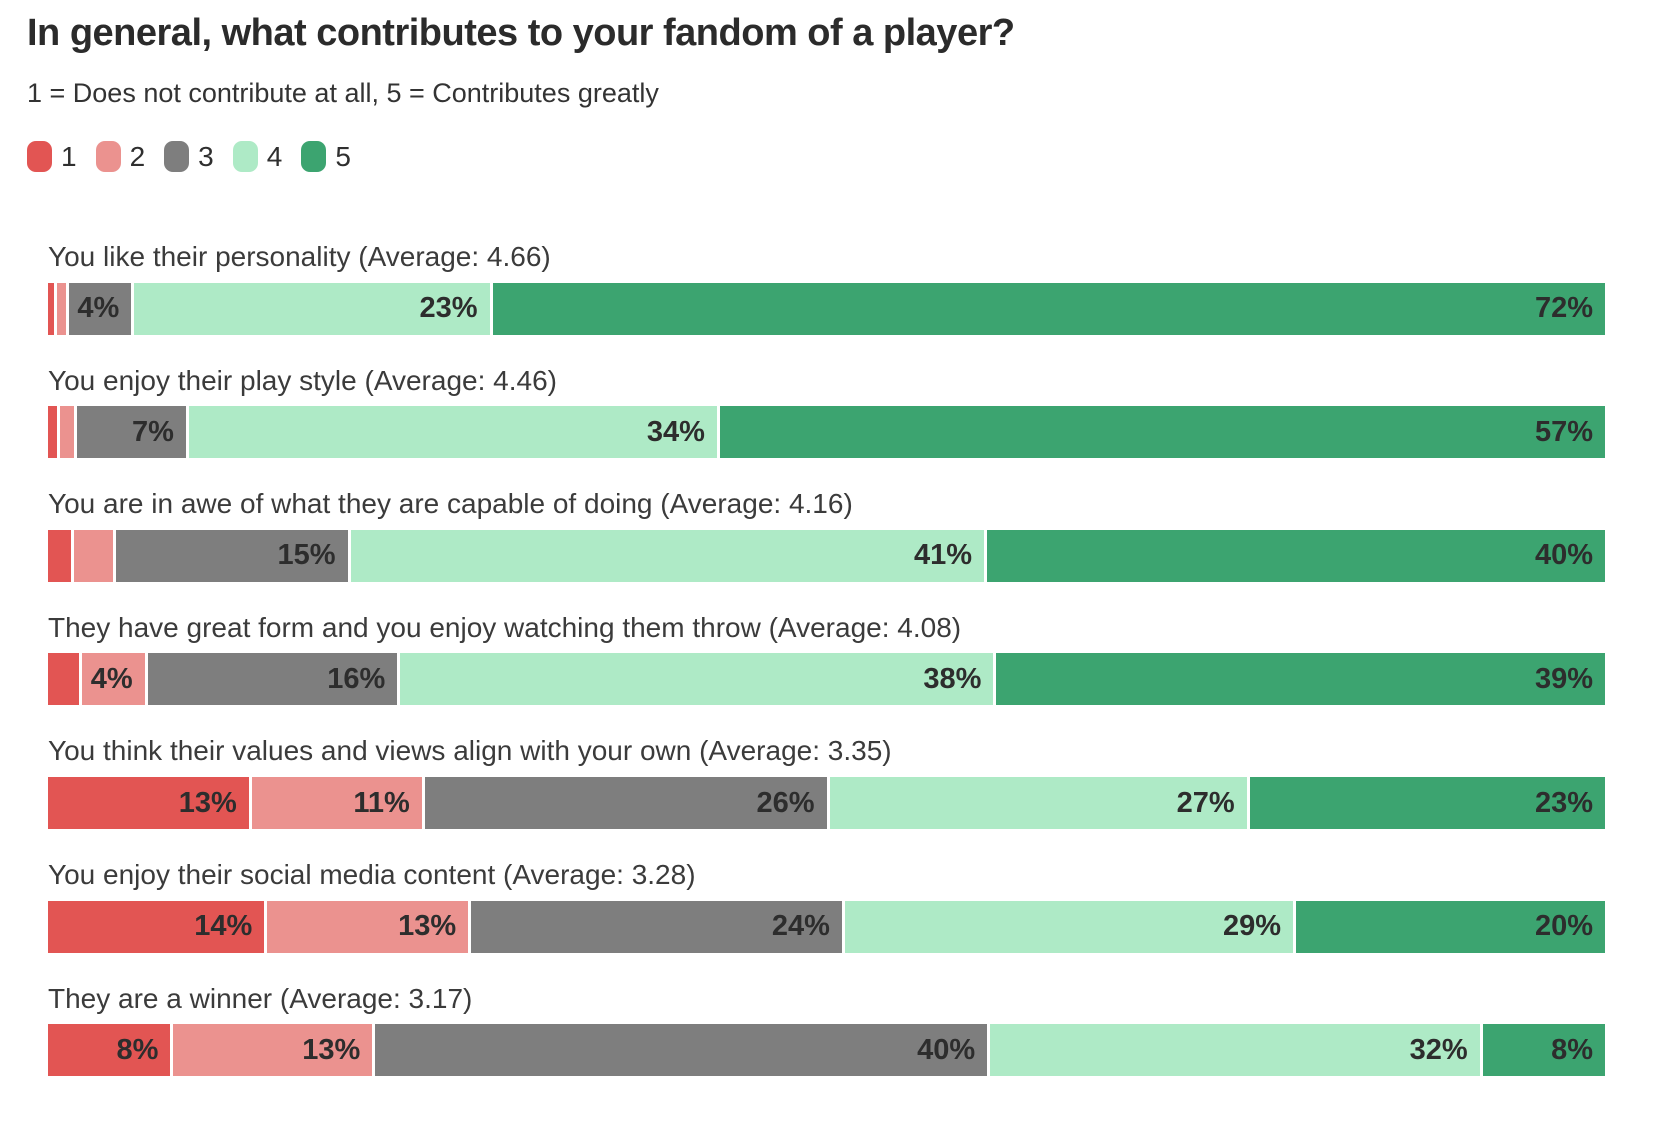 This screenshot has height=1134, width=1658. I want to click on bar-segment-rating-5: 72%, so click(1048, 308).